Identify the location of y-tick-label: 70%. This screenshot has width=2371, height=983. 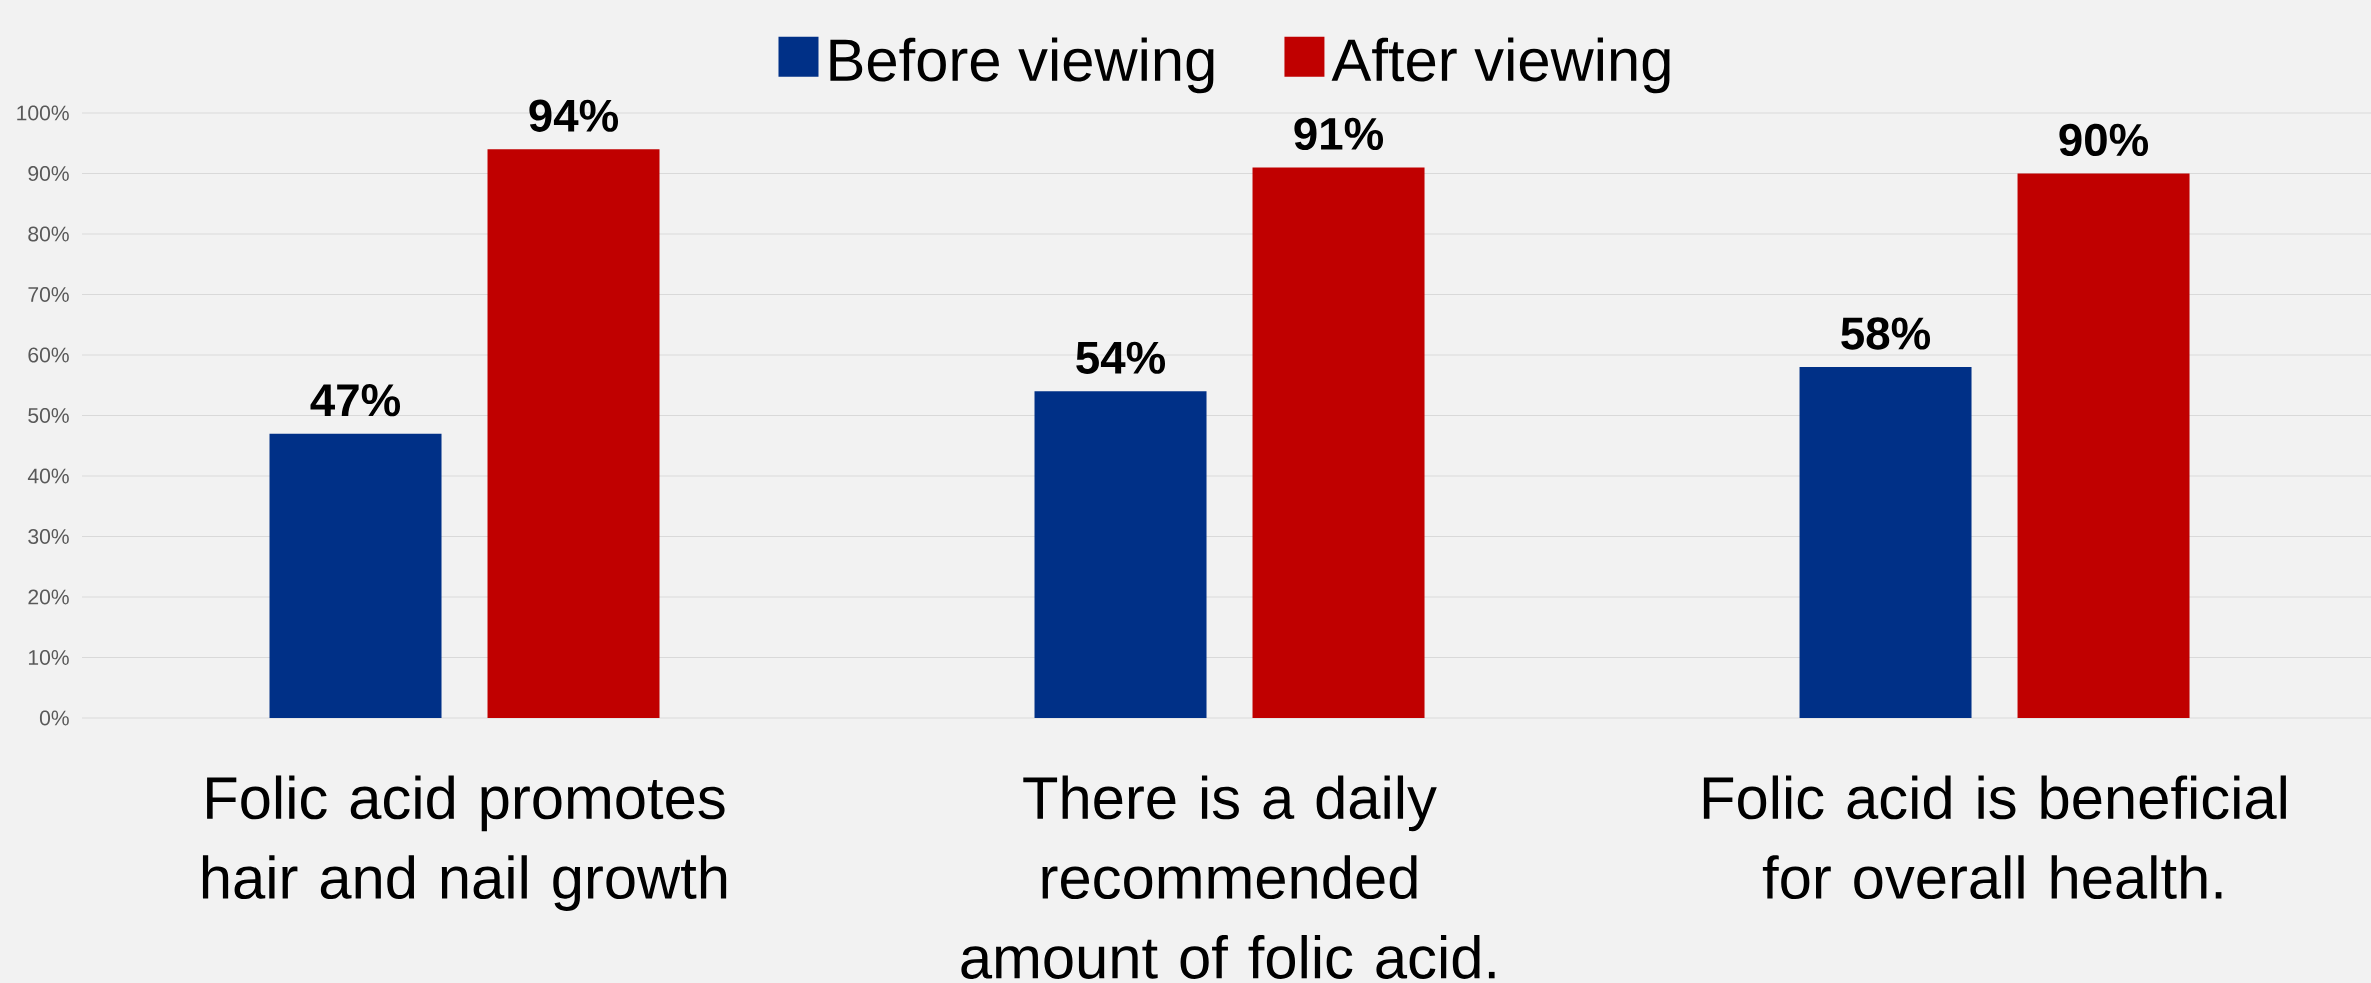
(48, 294).